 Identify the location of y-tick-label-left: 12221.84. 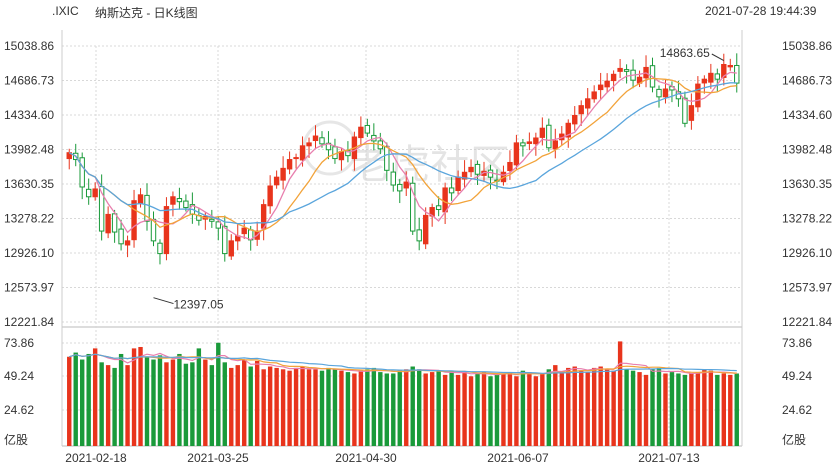
(29, 322).